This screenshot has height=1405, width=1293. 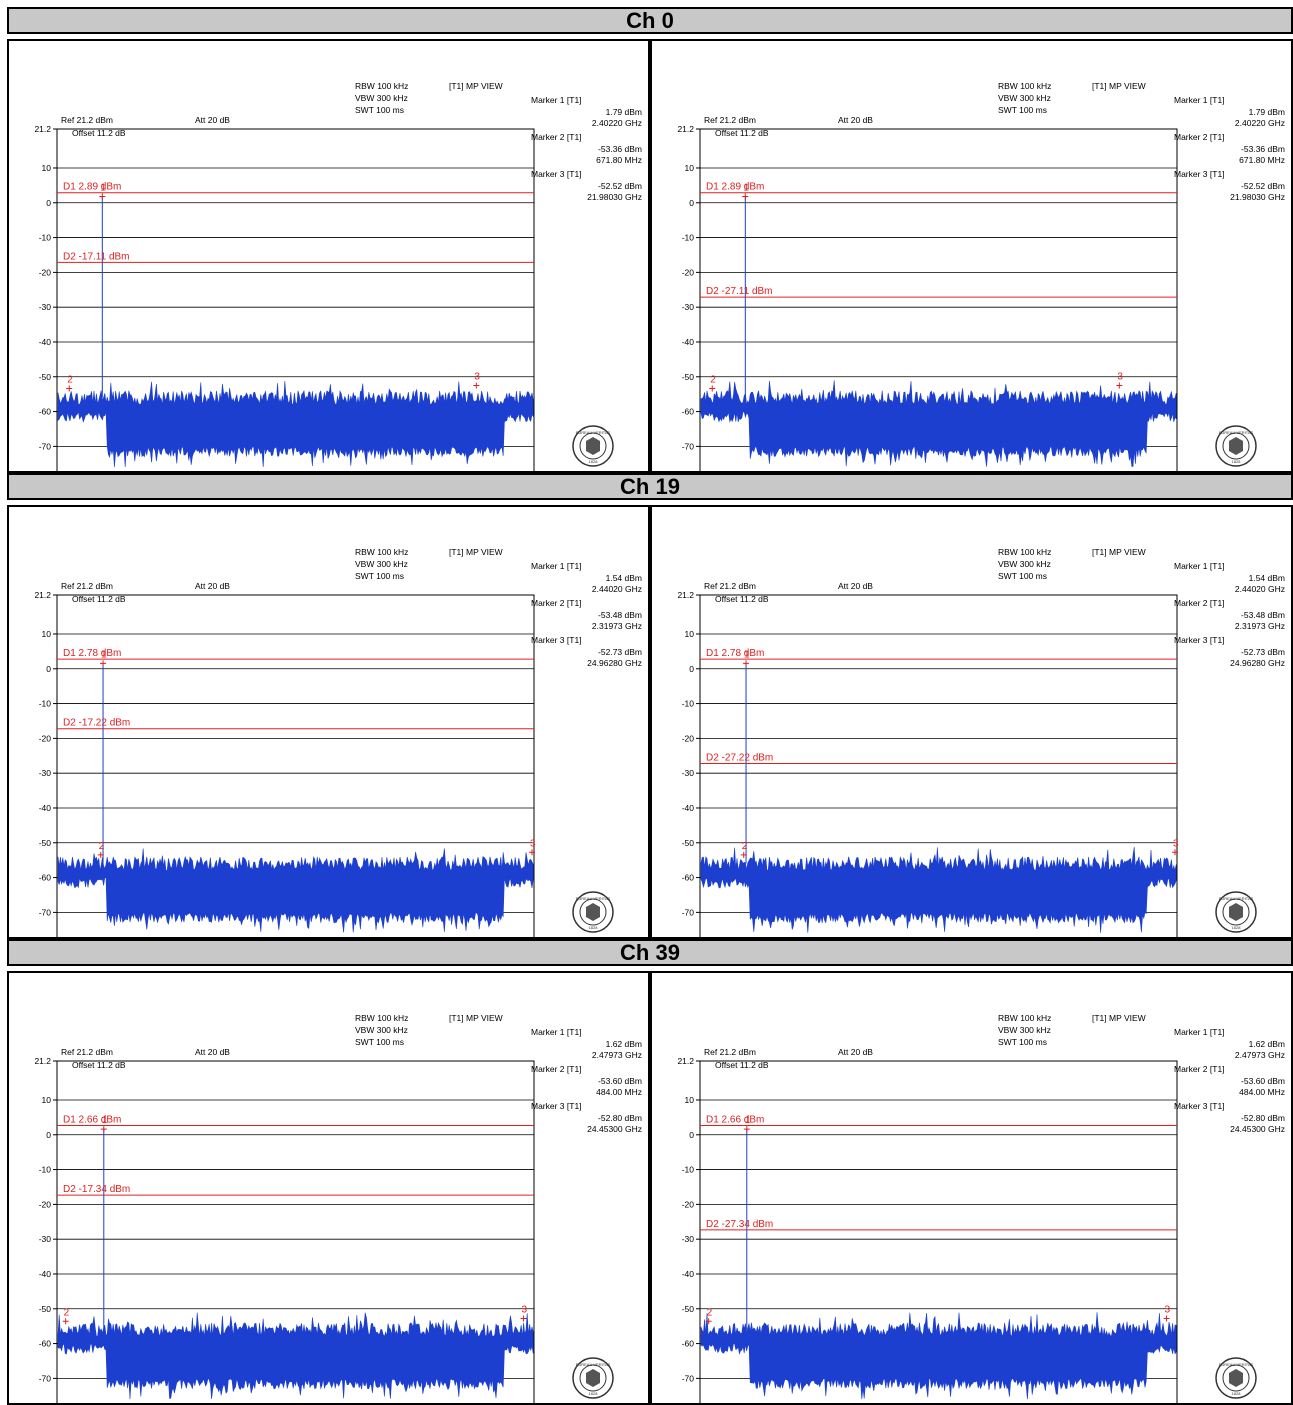 What do you see at coordinates (620, 186) in the screenshot?
I see `marker3-level: -52.52 dBm` at bounding box center [620, 186].